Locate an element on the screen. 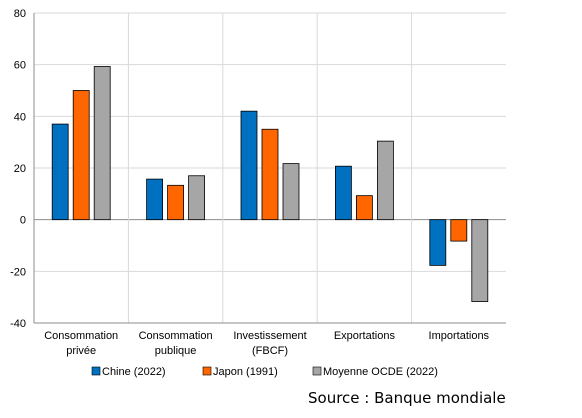 This screenshot has height=418, width=582. y-tick-label: -40 is located at coordinates (18, 324).